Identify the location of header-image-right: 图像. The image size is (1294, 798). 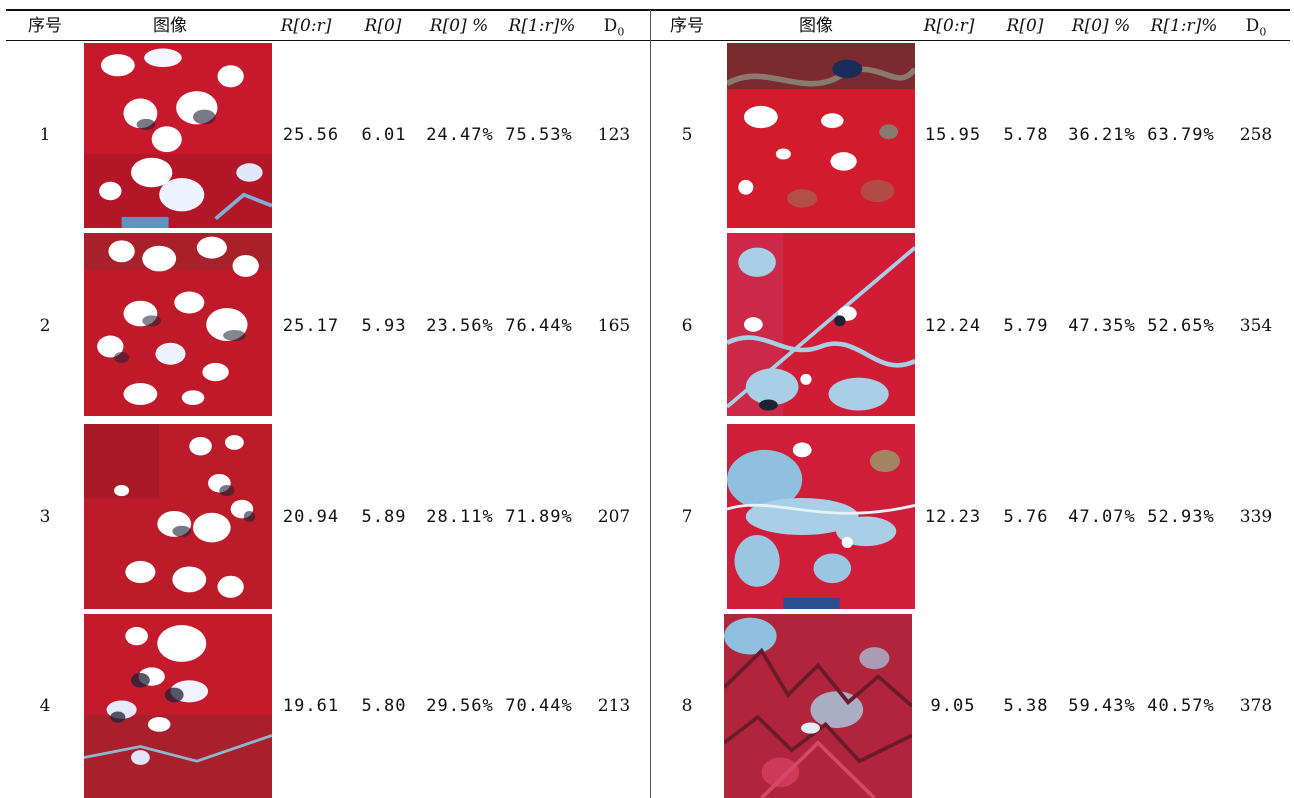
(816, 26).